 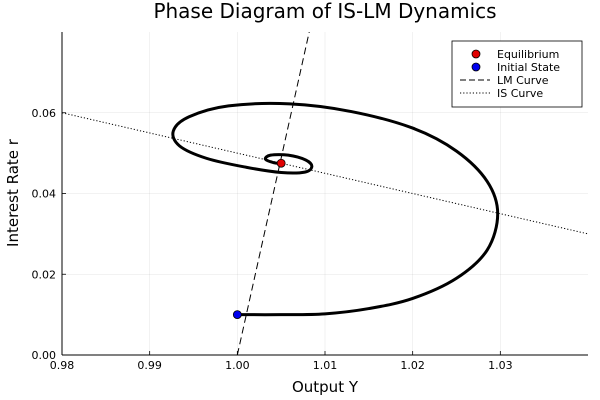 I want to click on legend-is-curve-label: IS Curve, so click(x=520, y=93).